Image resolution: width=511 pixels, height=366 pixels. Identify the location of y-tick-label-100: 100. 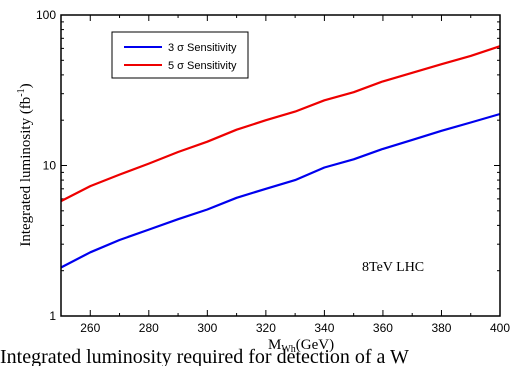
(46, 15).